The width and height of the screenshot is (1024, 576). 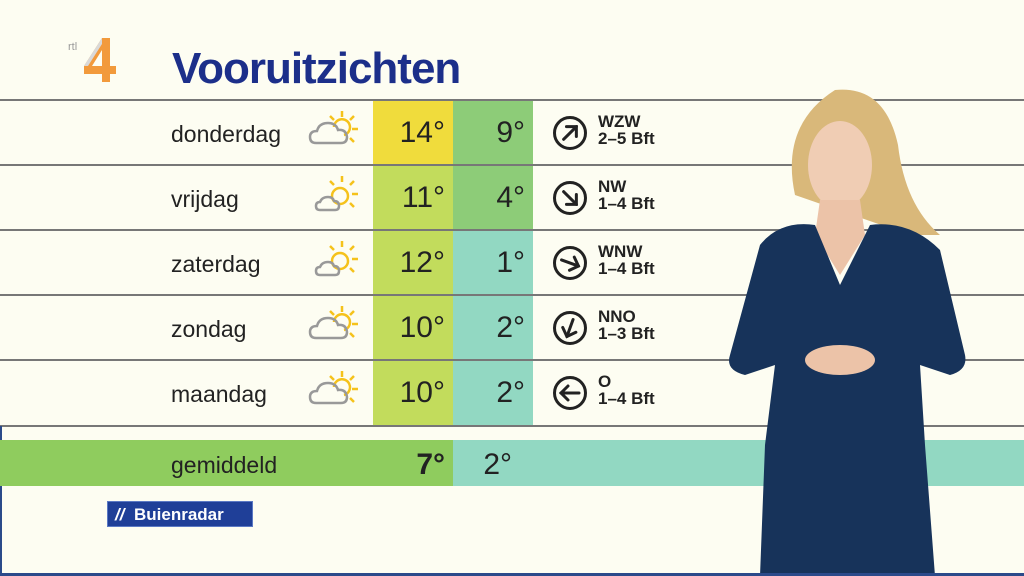 I want to click on wind-direction: O, so click(x=605, y=381).